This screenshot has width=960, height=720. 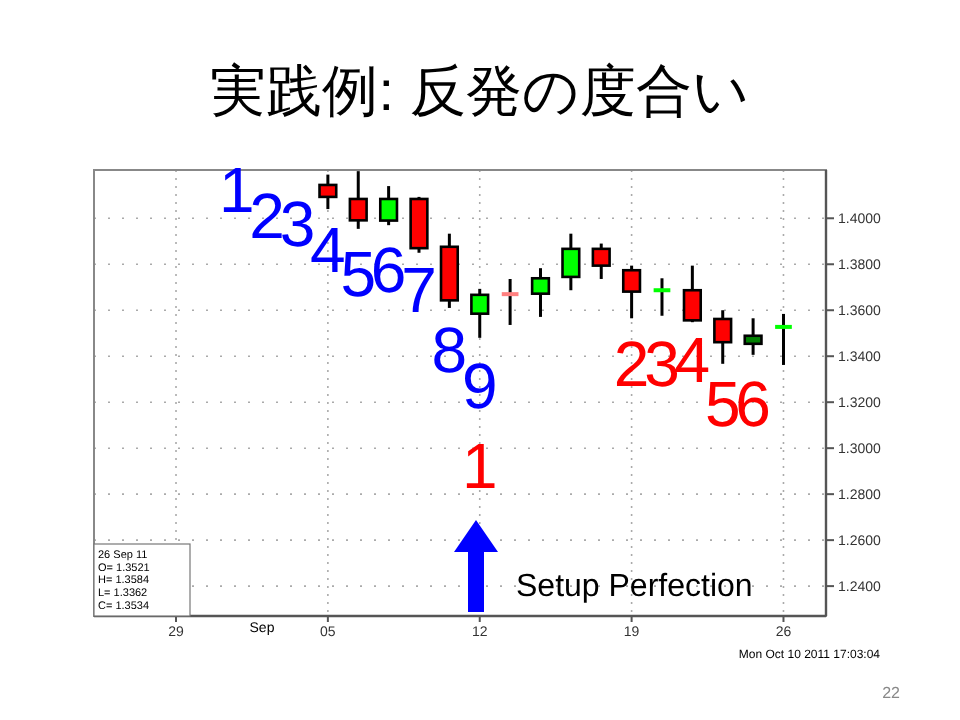 I want to click on annotation: 5, so click(x=358, y=274).